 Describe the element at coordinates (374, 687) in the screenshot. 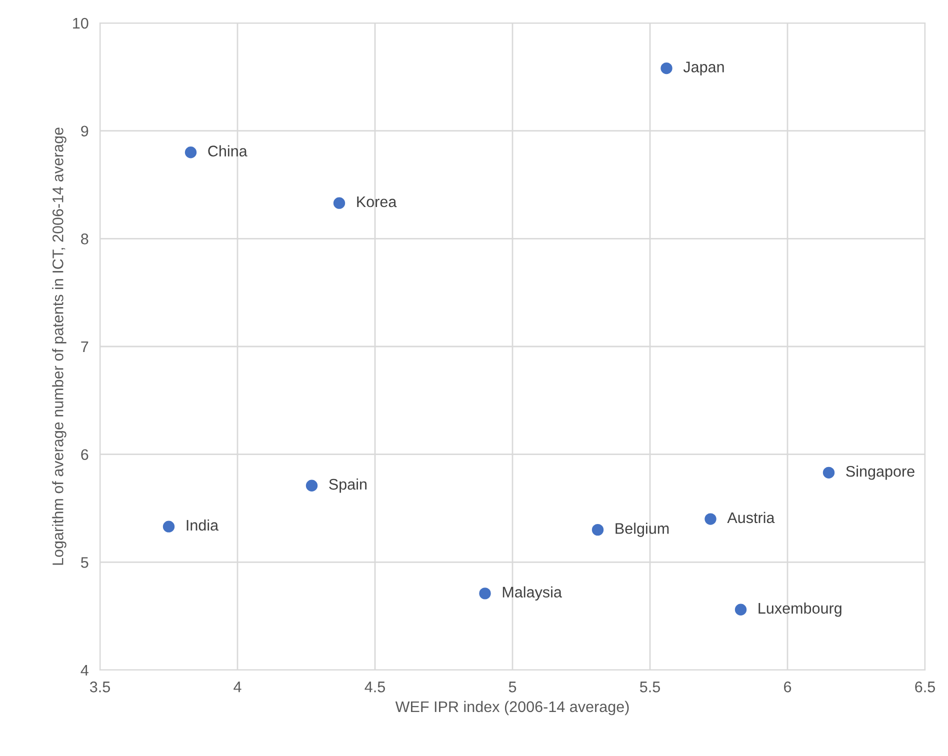

I see `x-tick-label: 4.5` at that location.